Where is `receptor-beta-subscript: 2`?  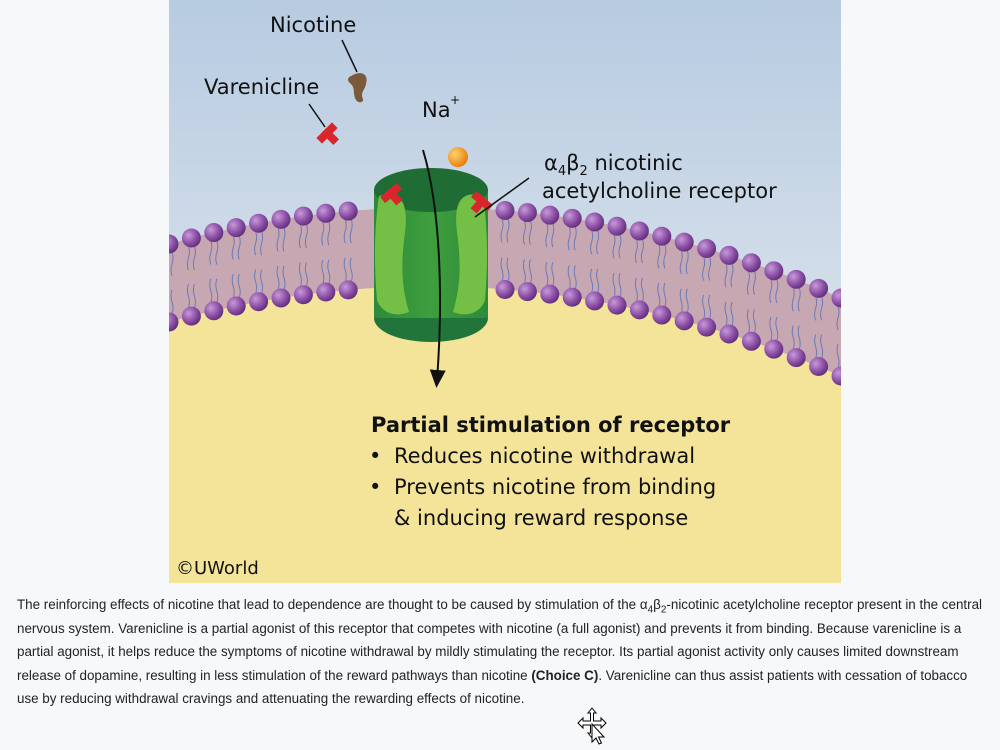
receptor-beta-subscript: 2 is located at coordinates (584, 171).